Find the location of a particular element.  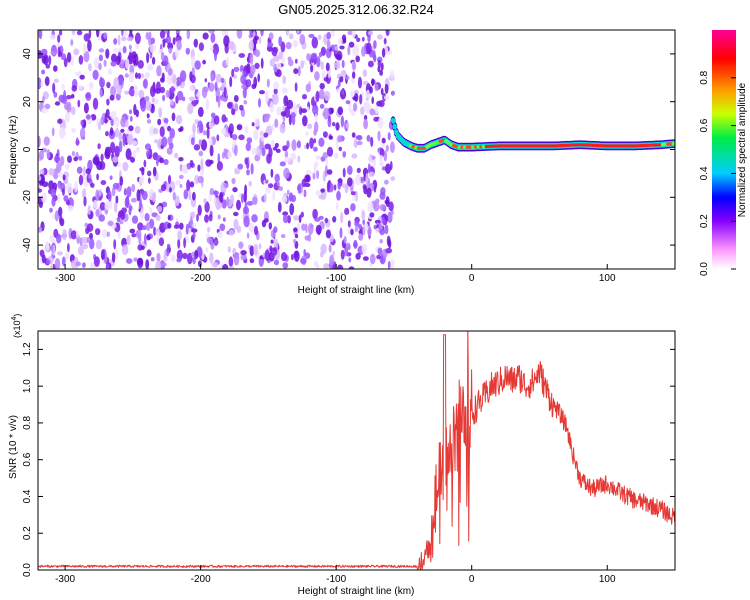

snr-x-tick-label: -100 is located at coordinates (336, 579).